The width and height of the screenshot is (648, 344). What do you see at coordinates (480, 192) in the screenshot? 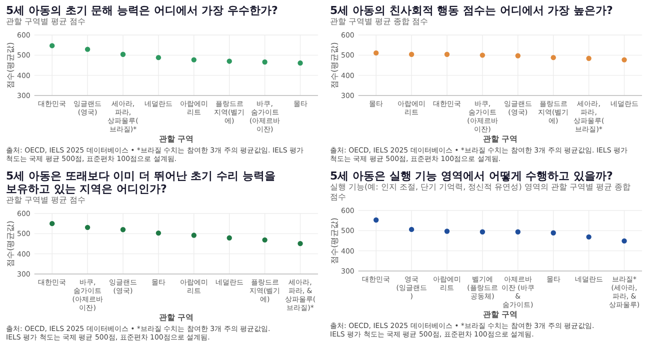
I see `chart-subtitle: 실행 기능(예: 인지 조절, 단기 기억력, 정신적 유연성) 영역의 관할 구역별 평균 종합 점수` at bounding box center [480, 192].